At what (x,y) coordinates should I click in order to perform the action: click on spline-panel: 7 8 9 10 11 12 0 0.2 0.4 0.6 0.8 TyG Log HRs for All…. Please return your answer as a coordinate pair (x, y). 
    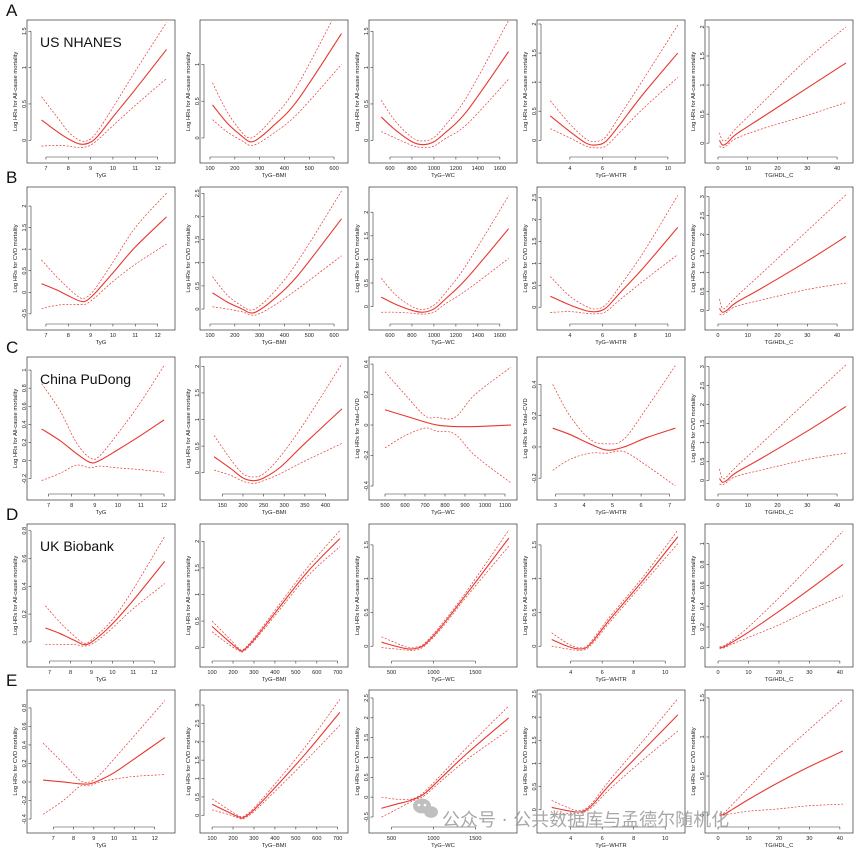
    Looking at the image, I should click on (94, 603).